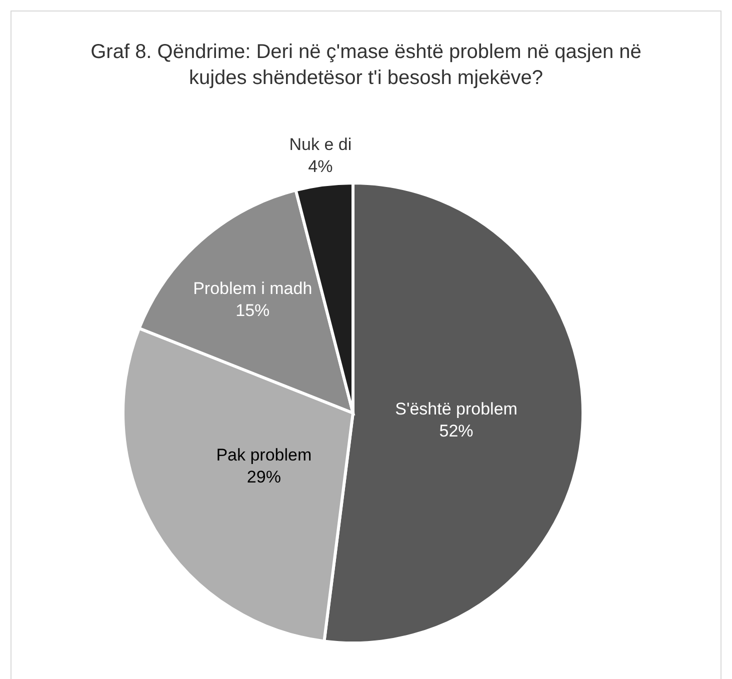 The height and width of the screenshot is (679, 732). Describe the element at coordinates (264, 455) in the screenshot. I see `slice-label: Pak problem` at that location.